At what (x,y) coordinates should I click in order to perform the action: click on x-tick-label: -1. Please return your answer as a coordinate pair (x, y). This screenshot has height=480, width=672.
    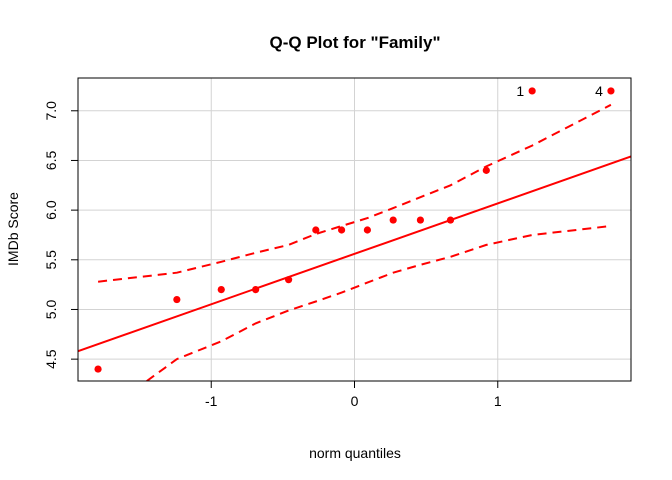
    Looking at the image, I should click on (211, 401).